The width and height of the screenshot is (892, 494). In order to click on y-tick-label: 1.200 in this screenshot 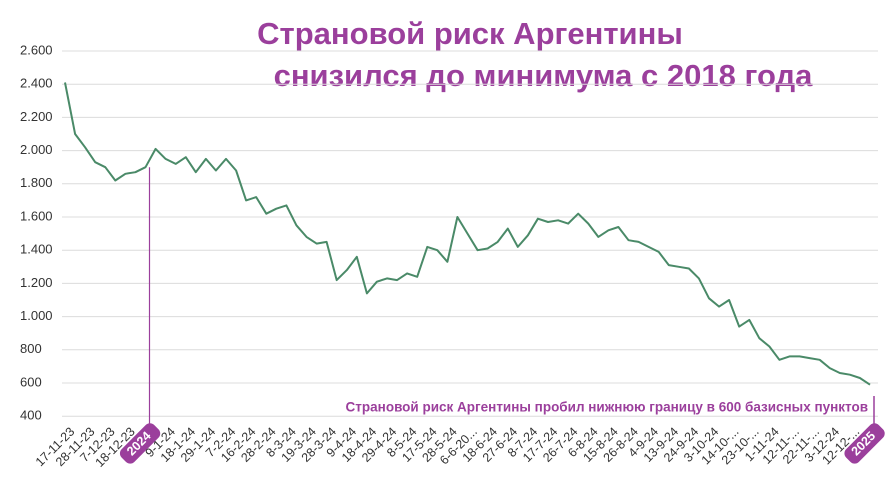, I will do `click(36, 282)`.